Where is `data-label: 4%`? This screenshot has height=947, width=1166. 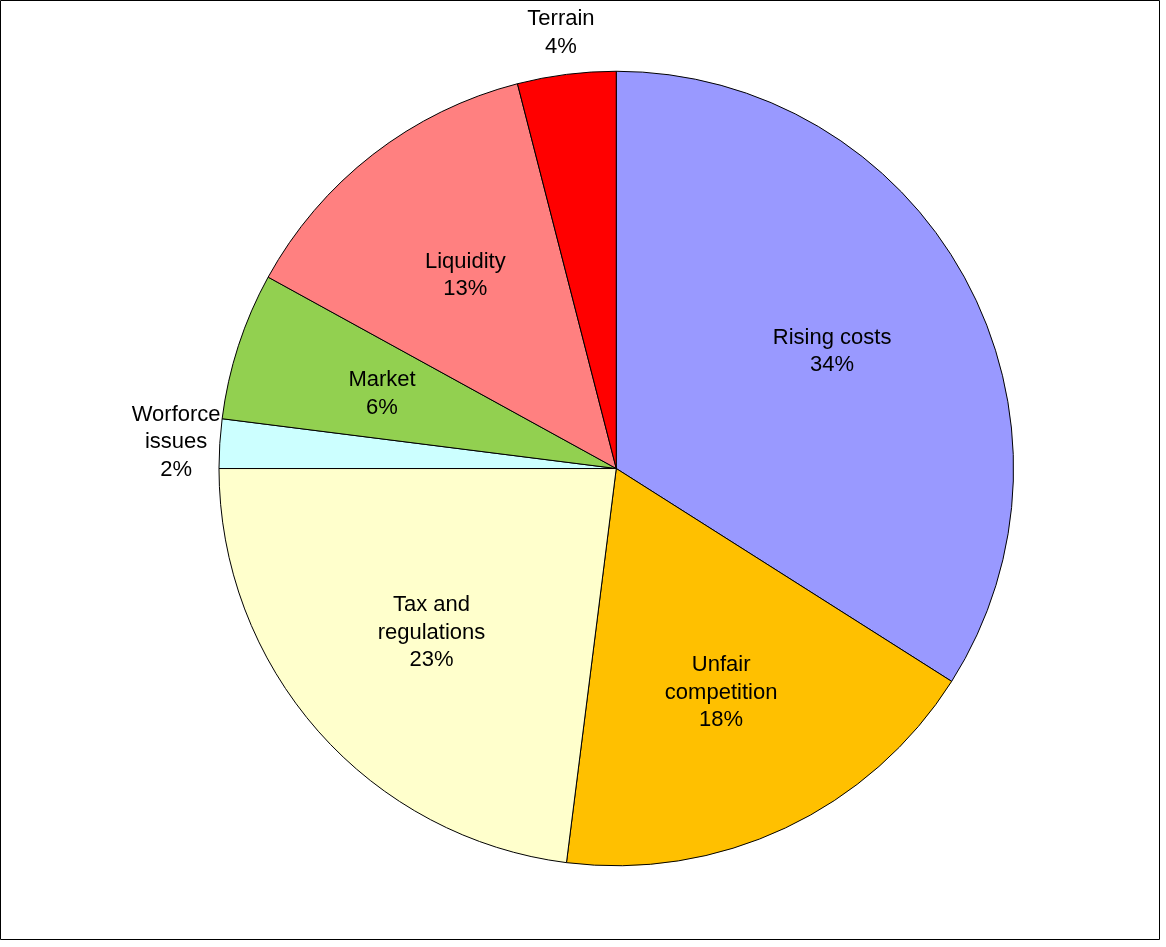 data-label: 4% is located at coordinates (561, 45).